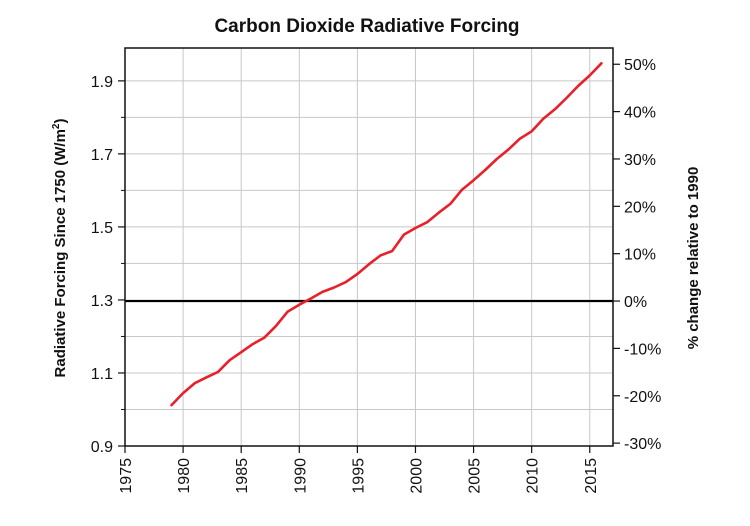  Describe the element at coordinates (102, 155) in the screenshot. I see `y-tick-label: 1.7` at that location.